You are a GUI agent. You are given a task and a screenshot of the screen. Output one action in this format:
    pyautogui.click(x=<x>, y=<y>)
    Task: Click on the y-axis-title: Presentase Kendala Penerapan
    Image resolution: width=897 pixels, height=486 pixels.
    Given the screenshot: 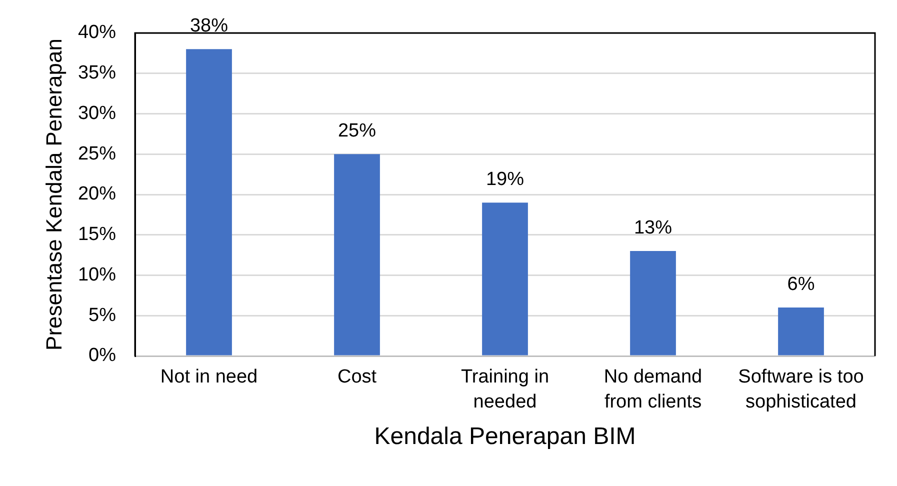 What is the action you would take?
    pyautogui.click(x=53, y=194)
    